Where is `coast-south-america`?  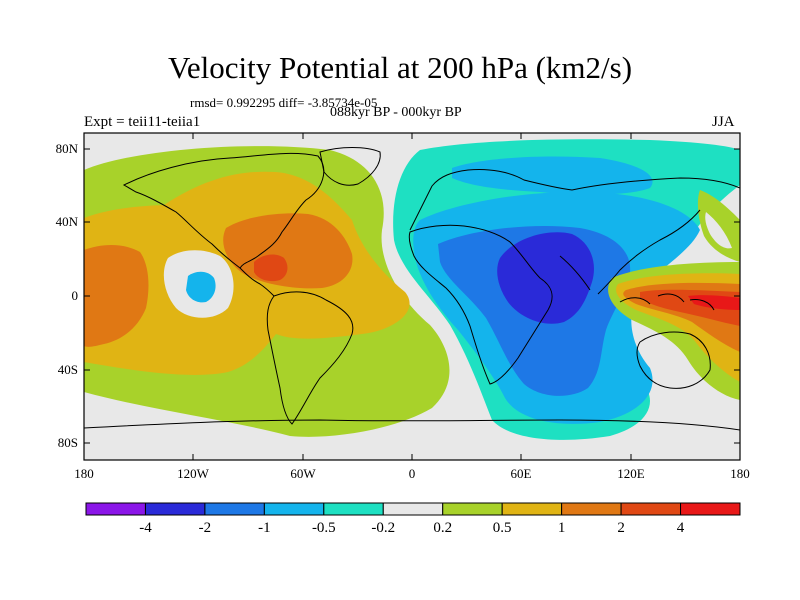
coast-south-america is located at coordinates (310, 358).